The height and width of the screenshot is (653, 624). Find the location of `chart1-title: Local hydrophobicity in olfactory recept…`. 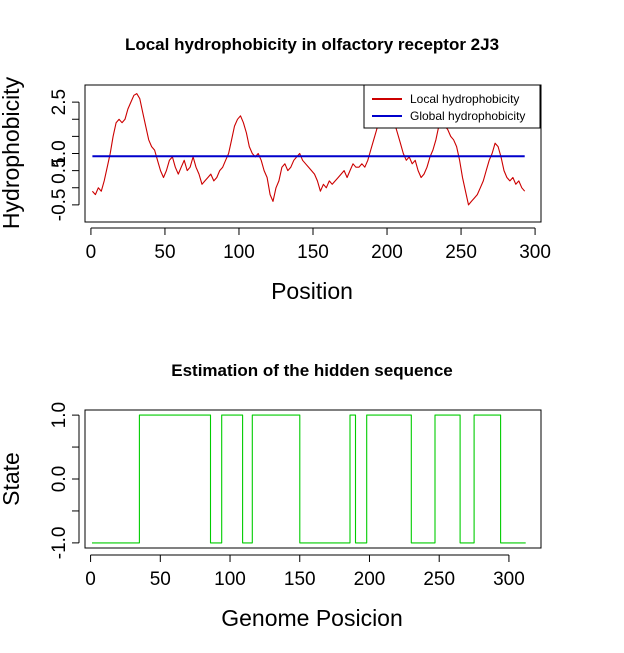

chart1-title: Local hydrophobicity in olfactory recept… is located at coordinates (312, 44).